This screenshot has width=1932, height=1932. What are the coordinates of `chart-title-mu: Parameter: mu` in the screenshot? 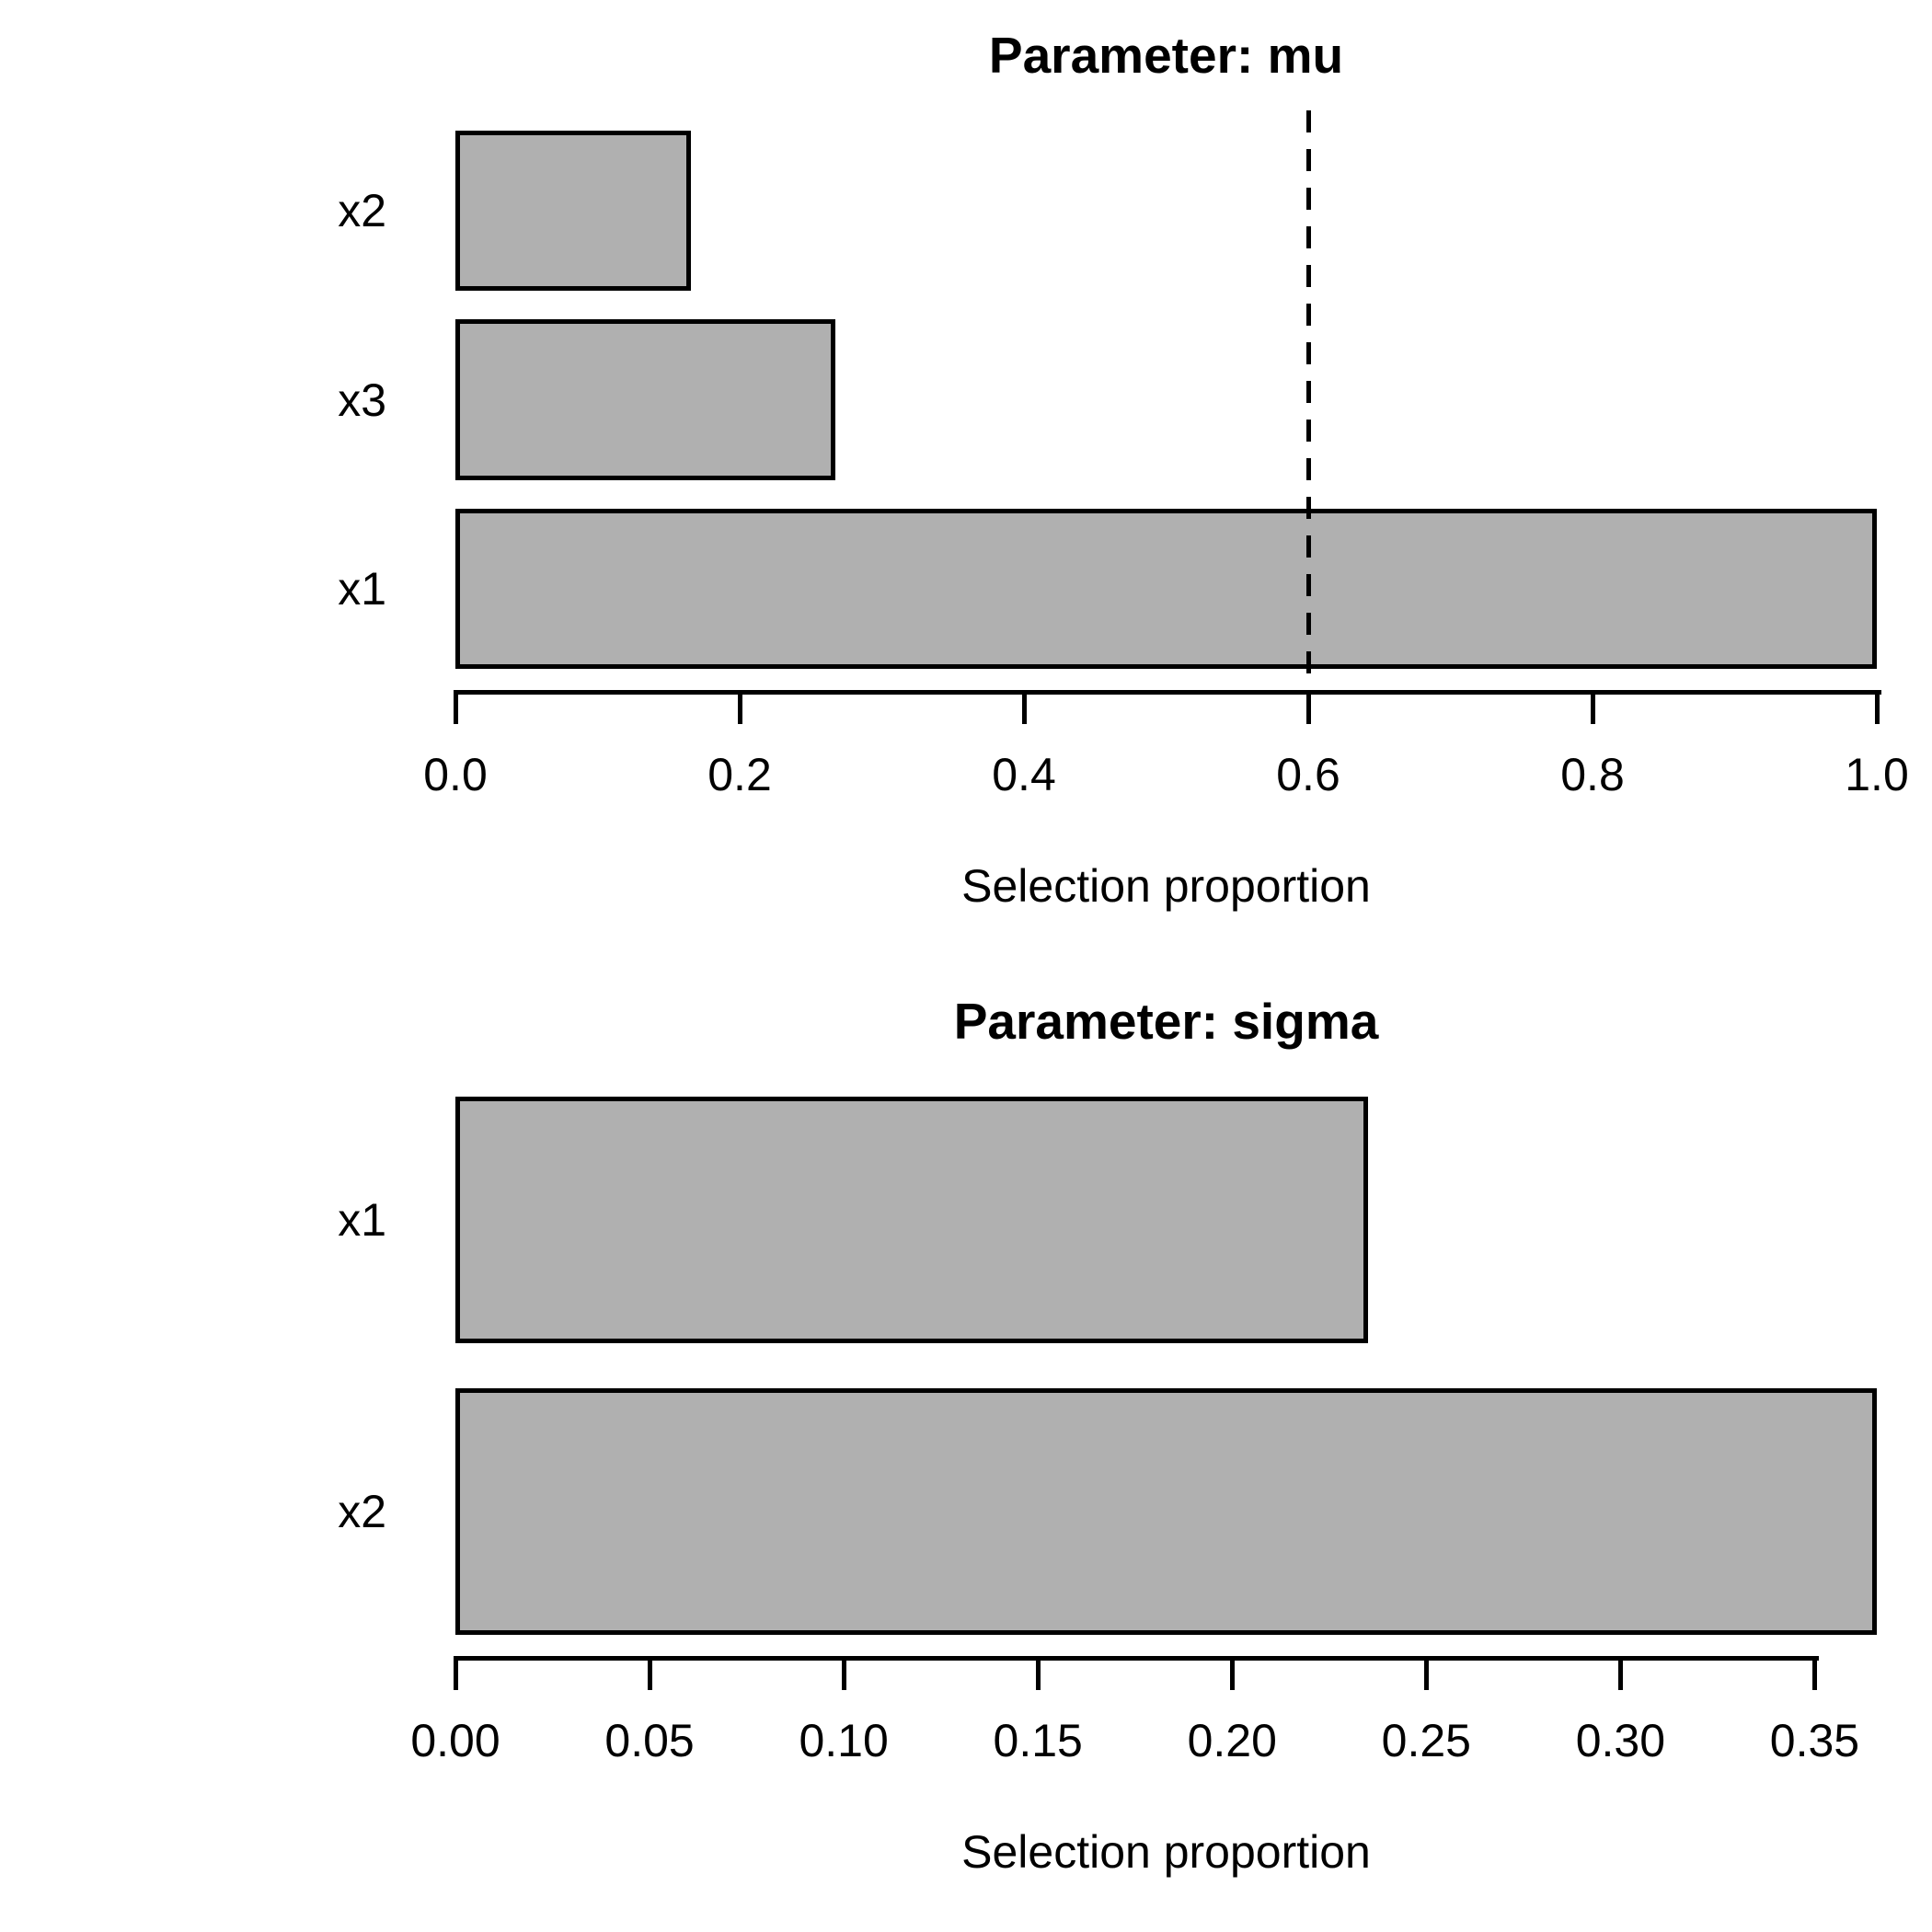 It's located at (1166, 55).